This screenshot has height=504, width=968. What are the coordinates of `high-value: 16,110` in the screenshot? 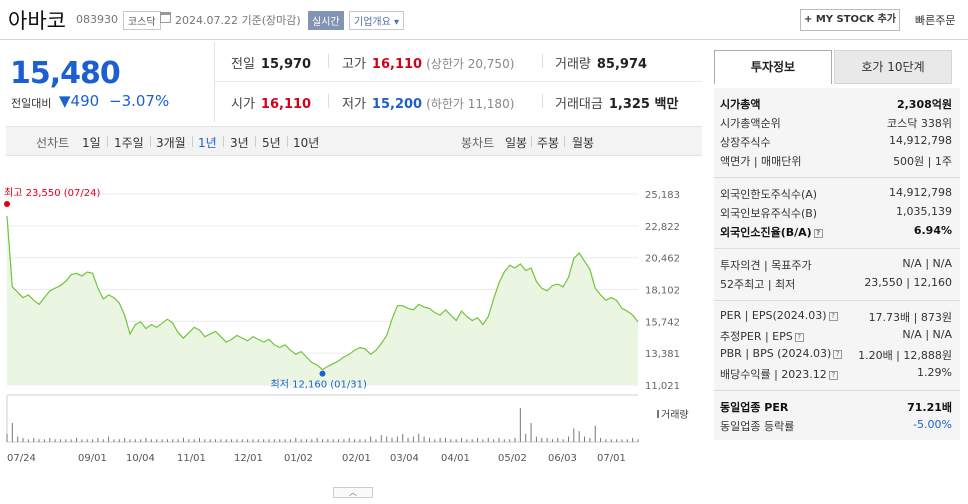 It's located at (397, 64).